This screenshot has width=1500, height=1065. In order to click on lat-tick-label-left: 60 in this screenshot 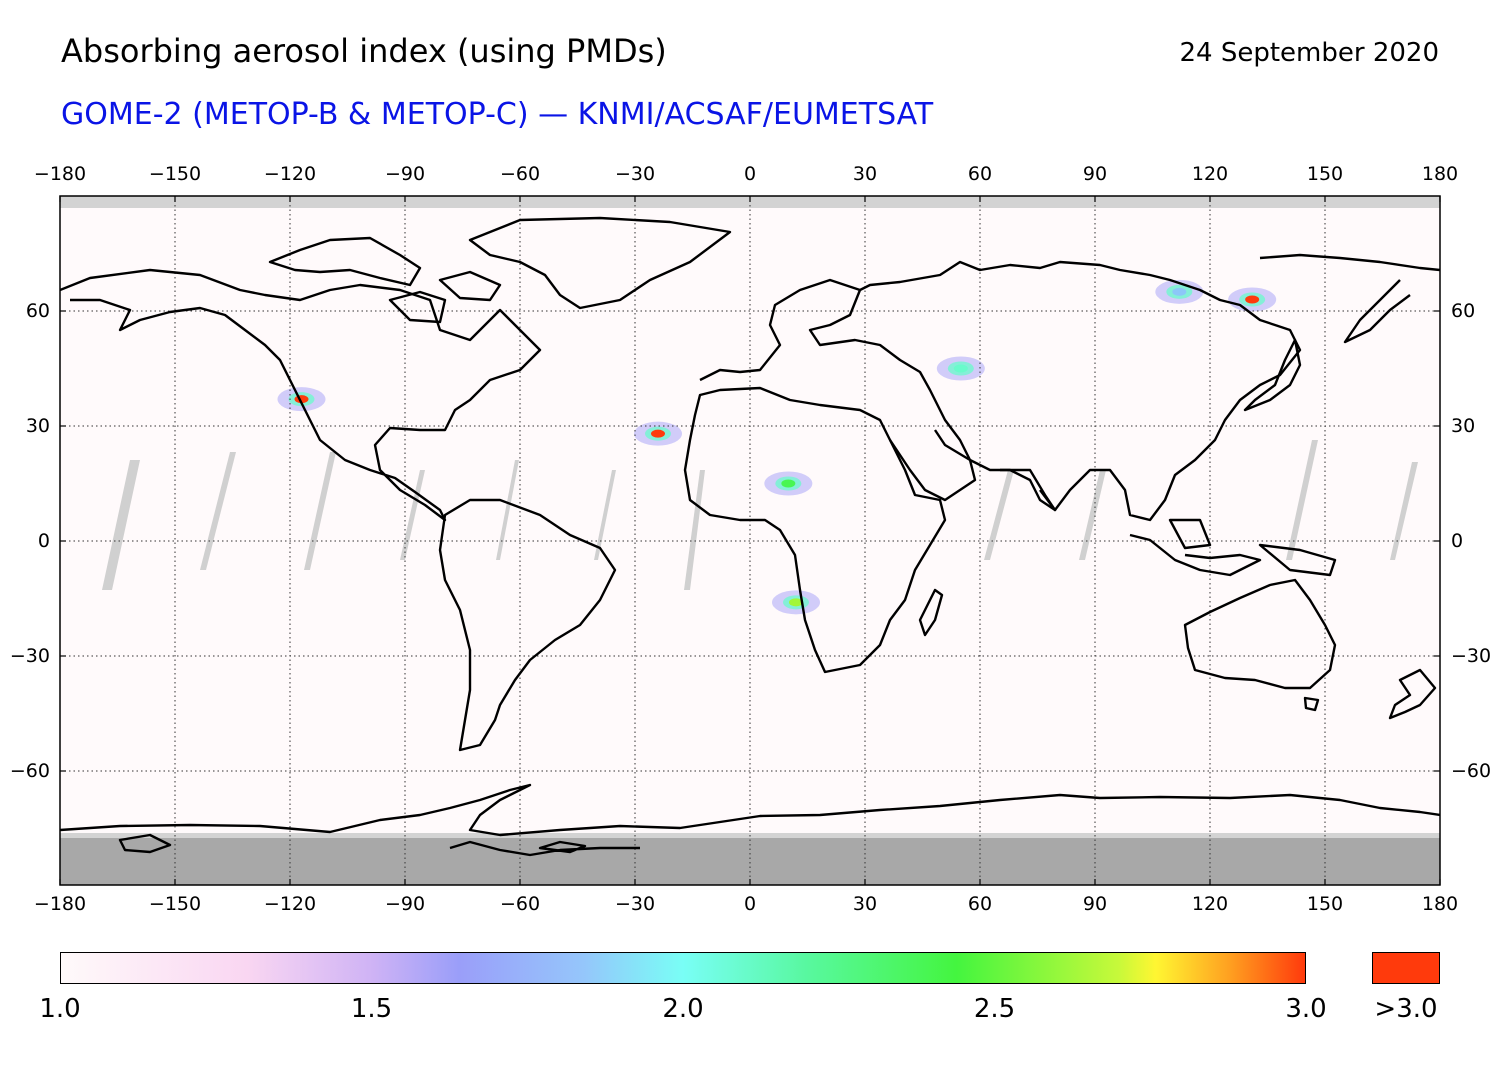, I will do `click(37, 311)`.